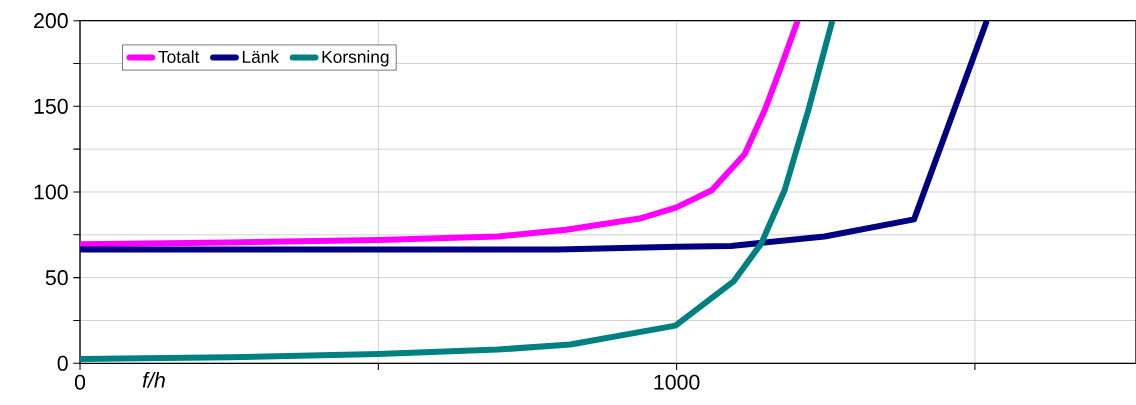 This screenshot has width=1136, height=405. I want to click on y-tick-label: 0, so click(62, 363).